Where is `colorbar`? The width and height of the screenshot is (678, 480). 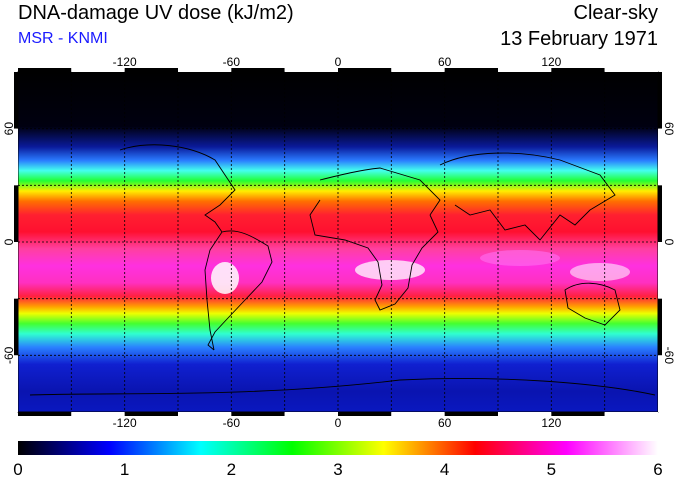
colorbar is located at coordinates (338, 448).